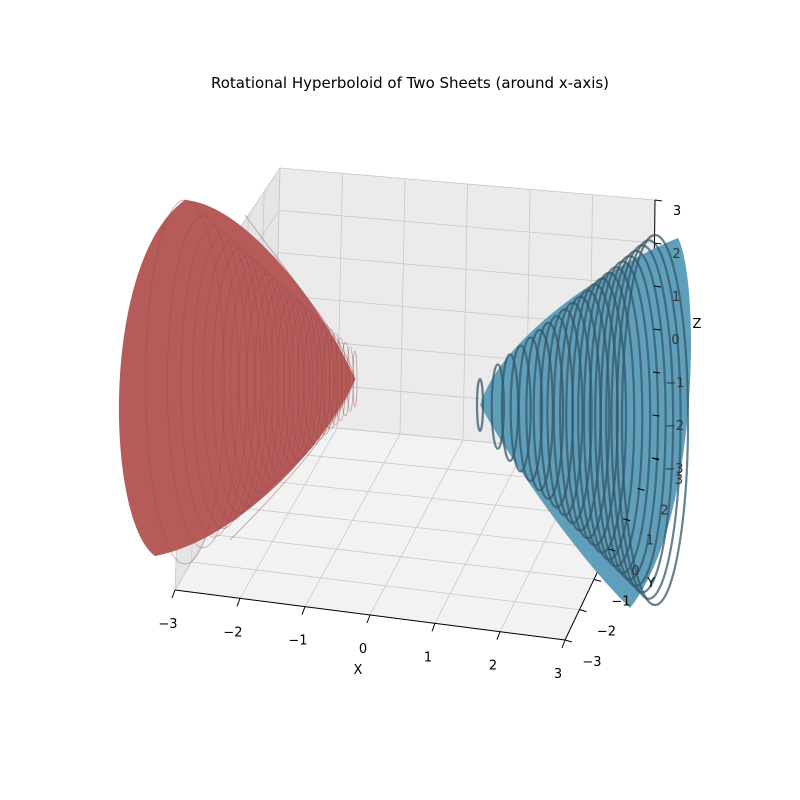 The height and width of the screenshot is (800, 800). What do you see at coordinates (635, 571) in the screenshot?
I see `y-tick-label: 0` at bounding box center [635, 571].